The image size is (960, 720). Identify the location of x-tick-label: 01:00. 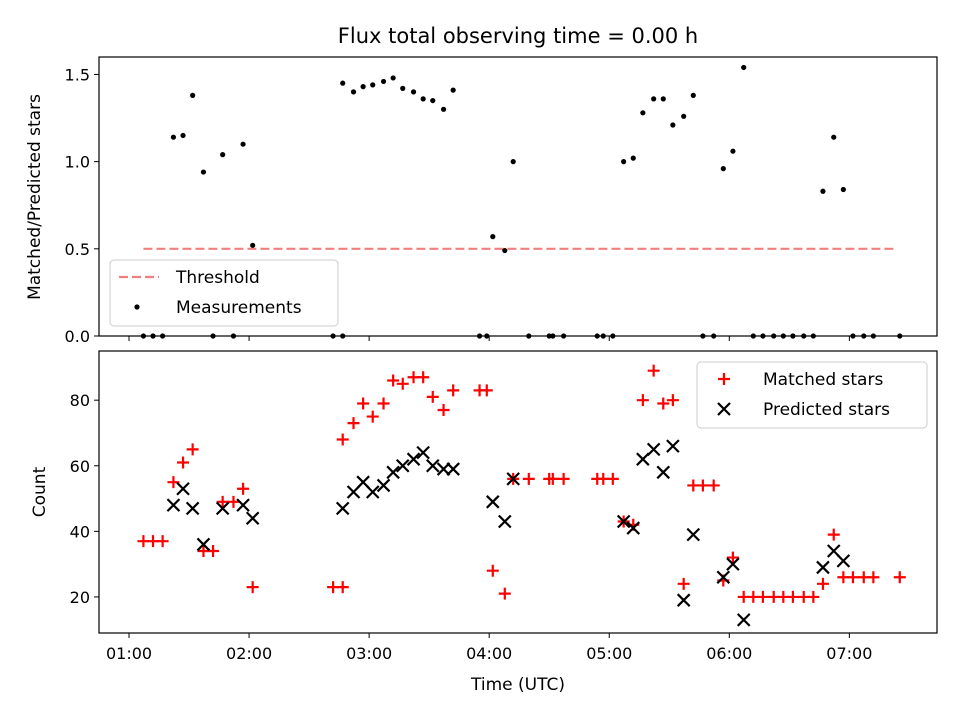
(129, 653).